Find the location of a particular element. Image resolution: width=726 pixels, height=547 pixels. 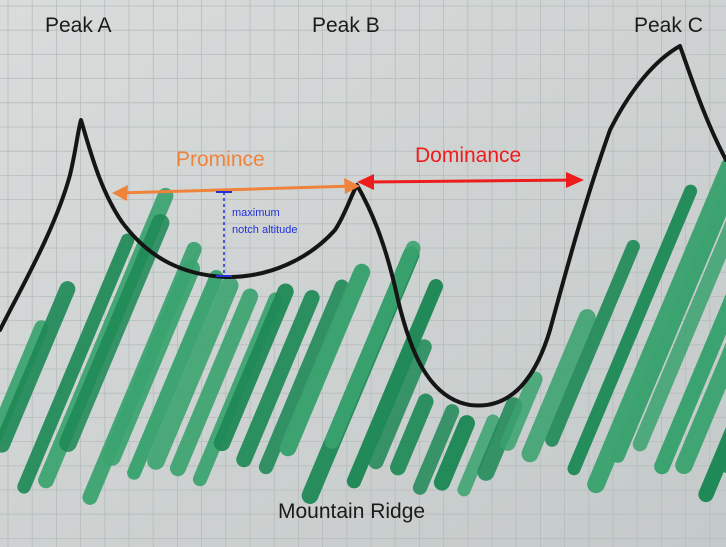

peak-c-label: Peak C is located at coordinates (668, 25).